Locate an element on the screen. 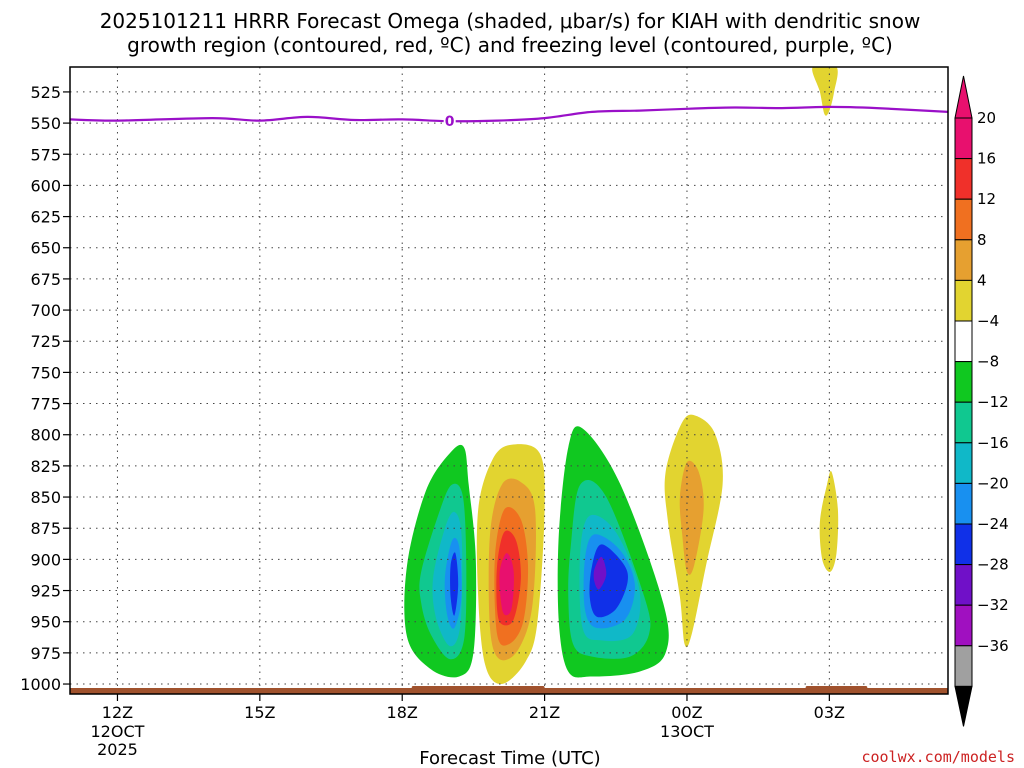 This screenshot has width=1024, height=768. x-tick-label: 03Z is located at coordinates (829, 712).